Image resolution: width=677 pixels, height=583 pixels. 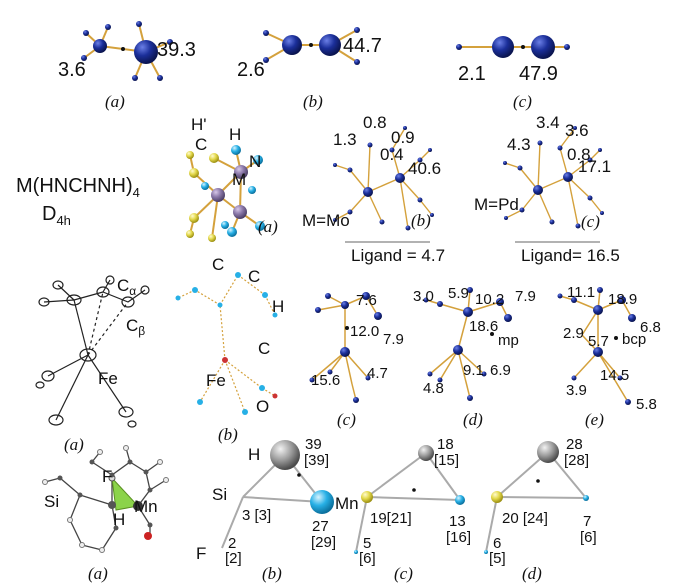 What do you see at coordinates (398, 255) in the screenshot?
I see `row2-b-ligand: Ligand = 4.7` at bounding box center [398, 255].